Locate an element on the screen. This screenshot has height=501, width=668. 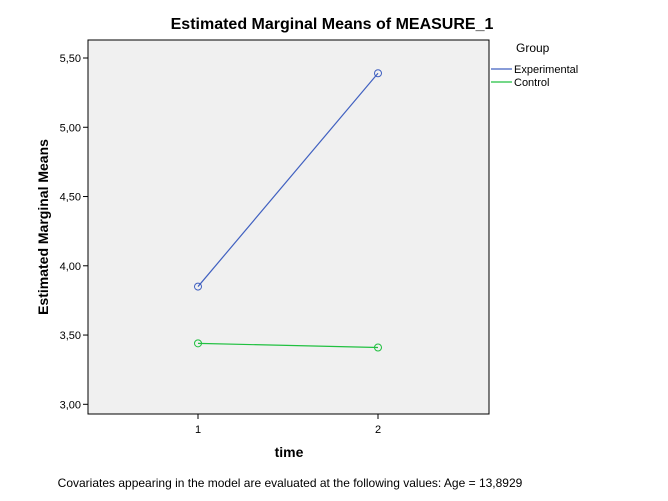
y-tick-label: 4,00 is located at coordinates (70, 267).